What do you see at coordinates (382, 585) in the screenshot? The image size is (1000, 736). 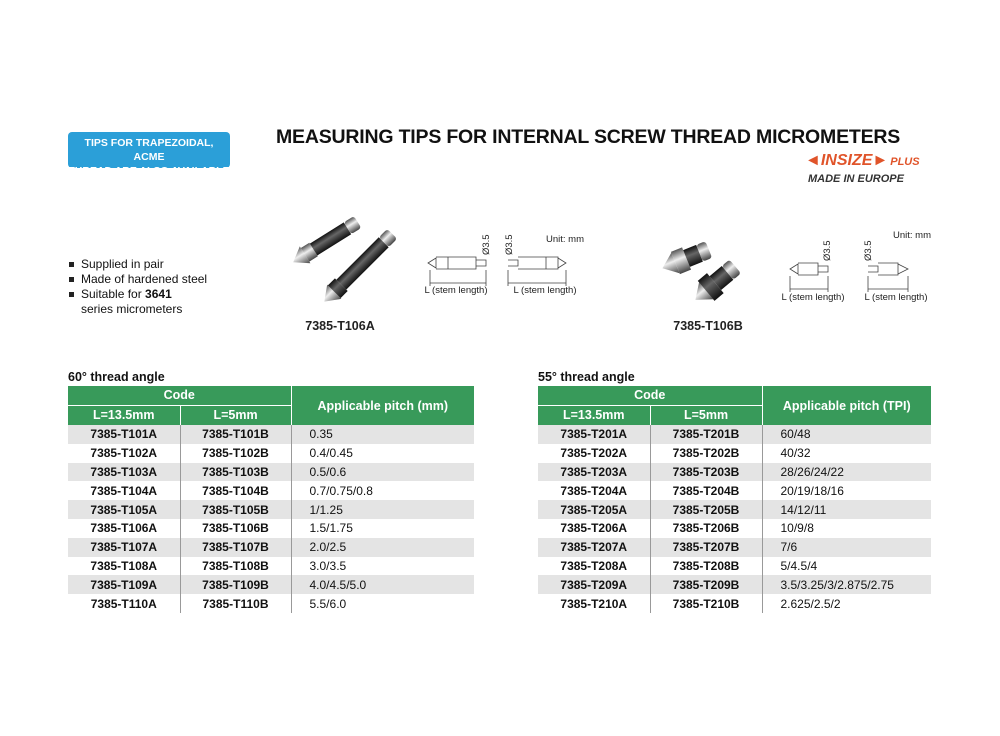 I see `pitch-cell: 4.0/4.5/5.0` at bounding box center [382, 585].